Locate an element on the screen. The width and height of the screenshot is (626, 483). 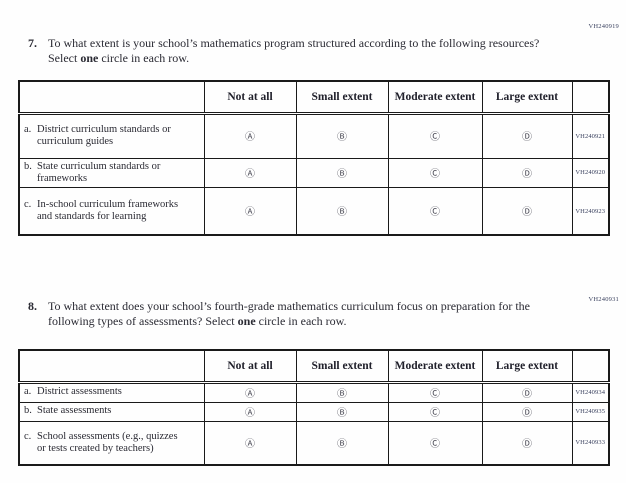
q7-row-b-option-b-circle: Ⓑ is located at coordinates (342, 174).